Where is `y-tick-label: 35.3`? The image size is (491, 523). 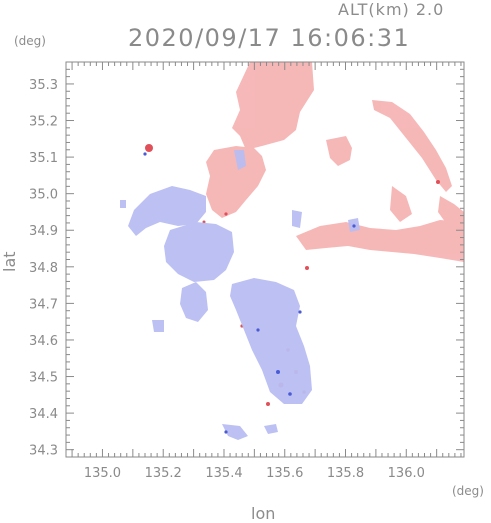
y-tick-label: 35.3 is located at coordinates (43, 85).